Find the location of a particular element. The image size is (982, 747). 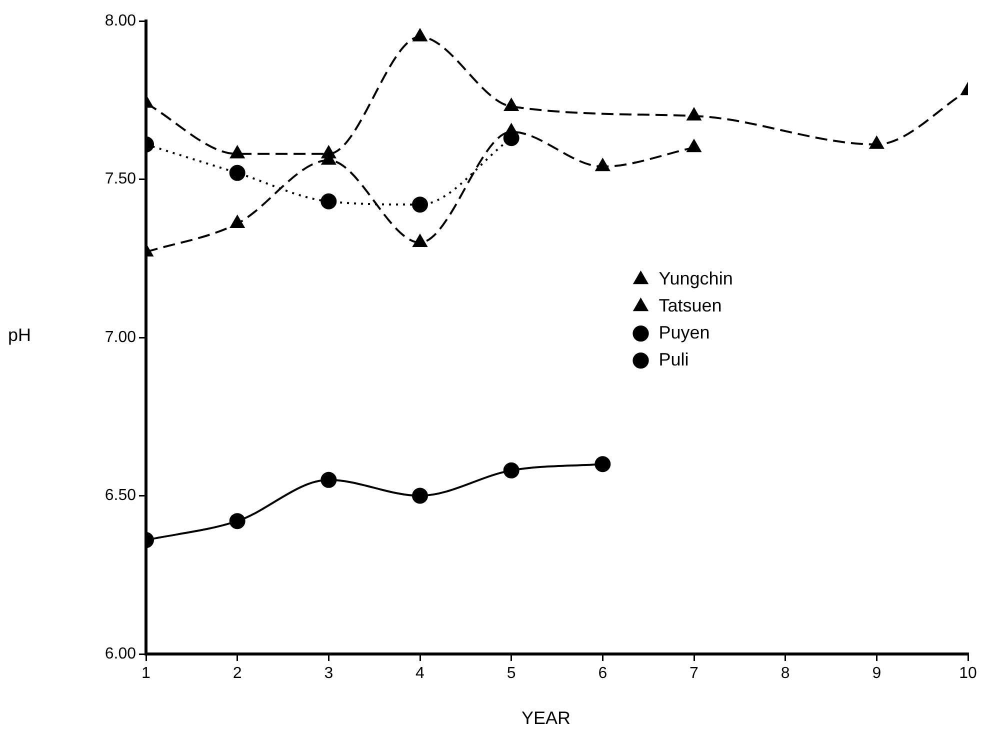

x-tick-label: 9 is located at coordinates (877, 673).